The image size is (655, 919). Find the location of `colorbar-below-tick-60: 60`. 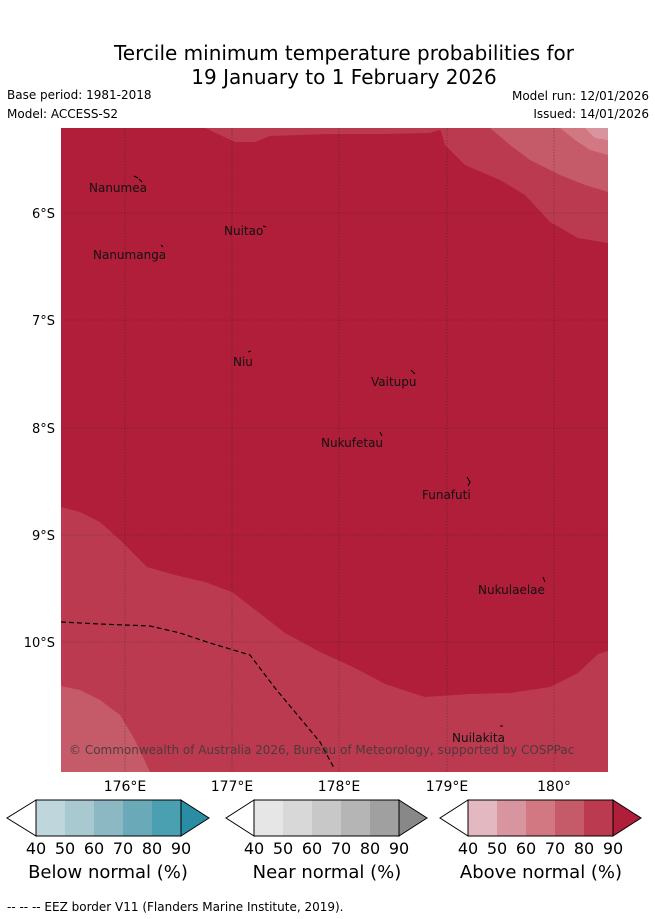

colorbar-below-tick-60: 60 is located at coordinates (94, 848).